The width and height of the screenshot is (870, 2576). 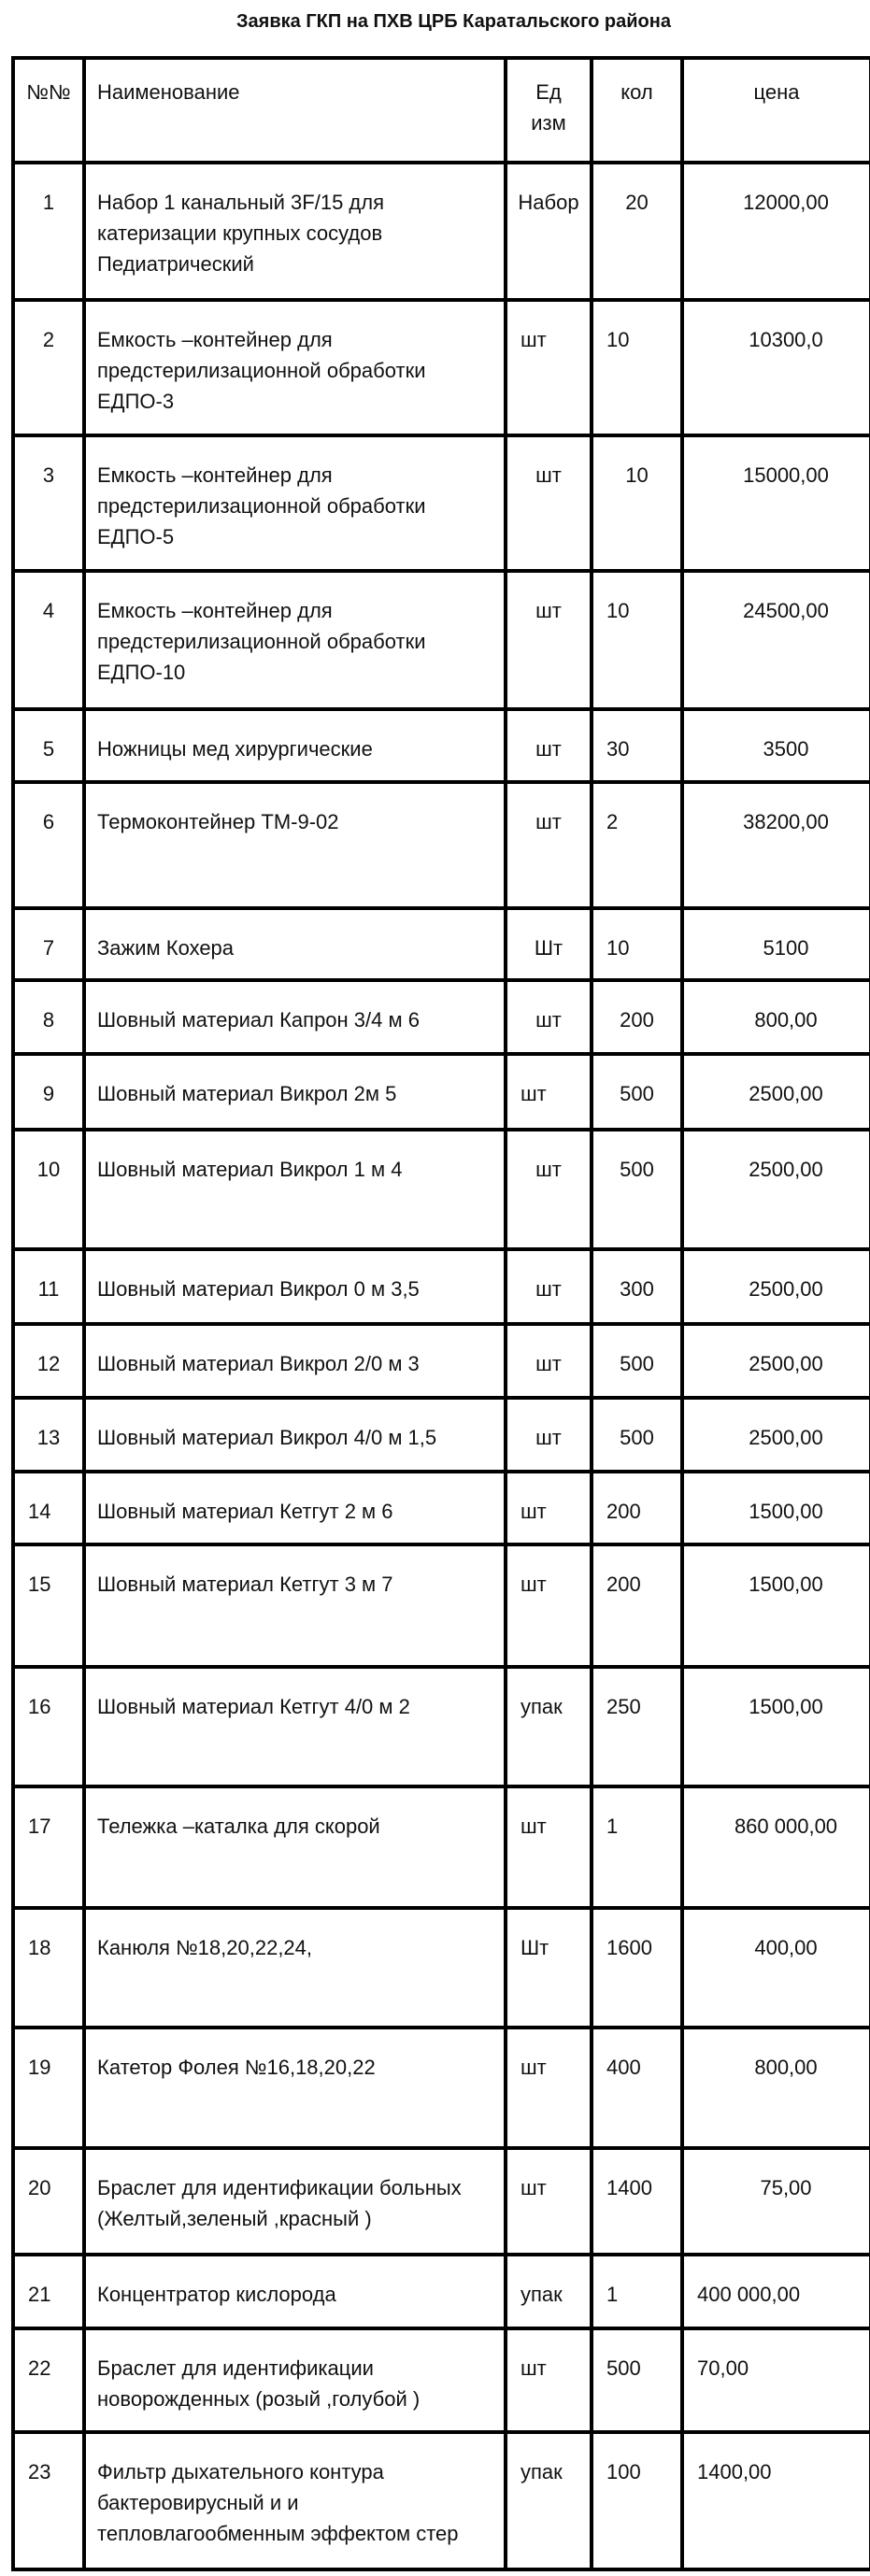 I want to click on row-num: 11, so click(x=48, y=1287).